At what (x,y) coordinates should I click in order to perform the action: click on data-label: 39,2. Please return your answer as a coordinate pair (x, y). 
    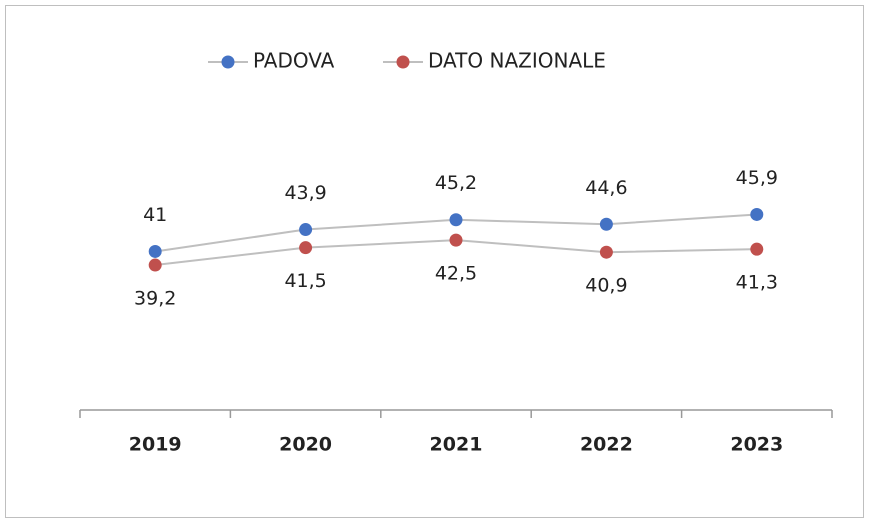
    Looking at the image, I should click on (155, 299).